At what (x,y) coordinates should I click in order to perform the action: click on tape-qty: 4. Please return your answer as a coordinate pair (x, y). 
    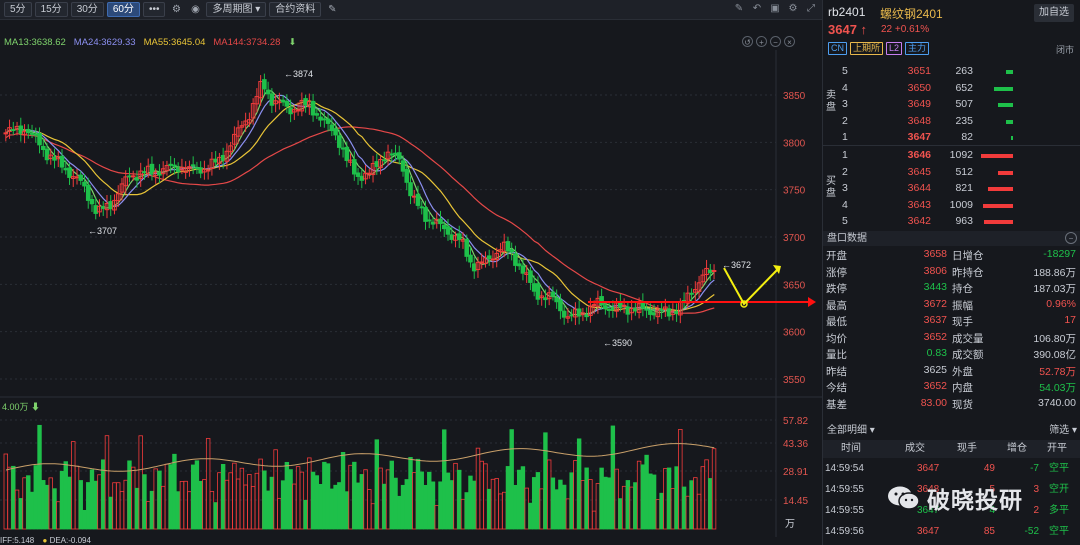
    Looking at the image, I should click on (992, 510).